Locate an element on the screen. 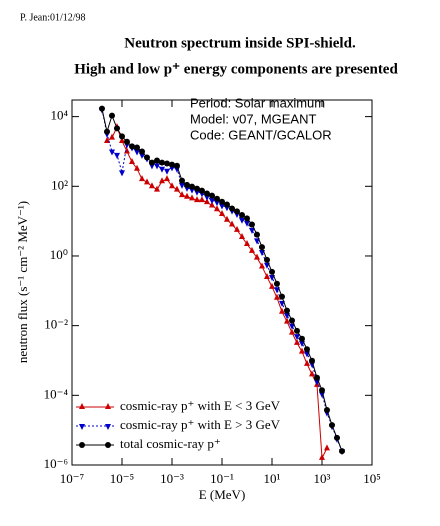 The height and width of the screenshot is (526, 440). y-tick-label: 10⁻⁴ is located at coordinates (56, 393).